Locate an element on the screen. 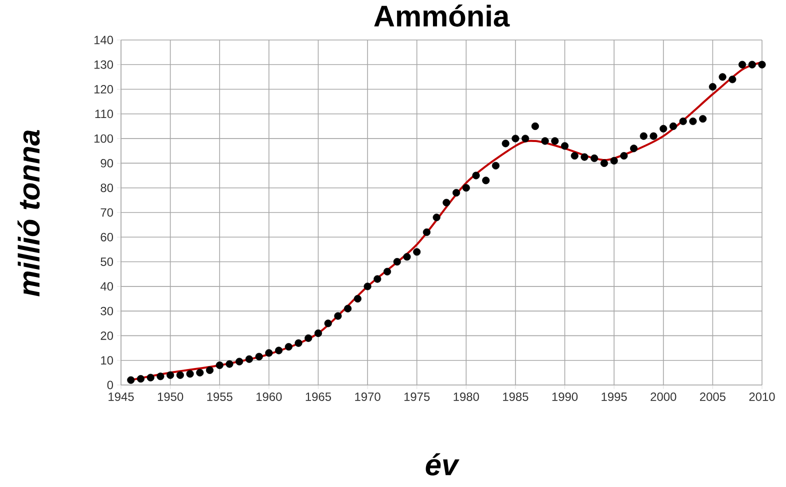 The image size is (786, 487). y-tick-label: 0 is located at coordinates (110, 385).